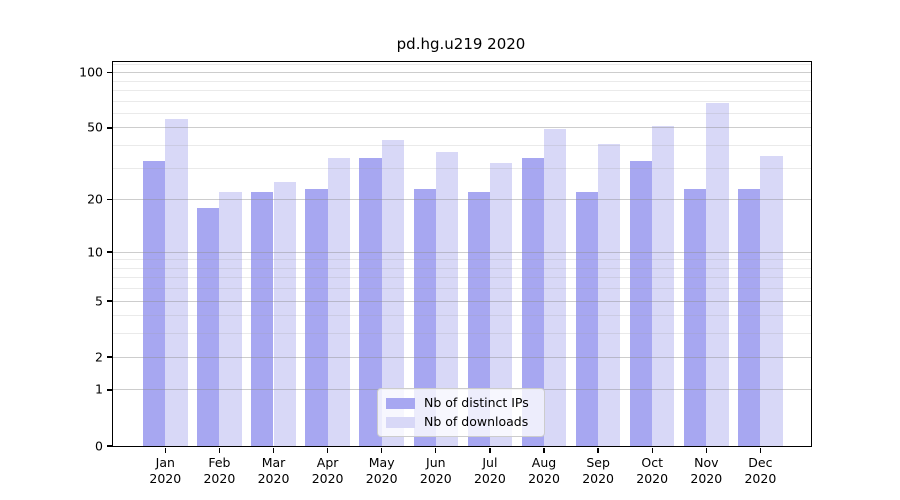 Image resolution: width=900 pixels, height=500 pixels. Describe the element at coordinates (95, 251) in the screenshot. I see `y-tick-label: 10` at that location.